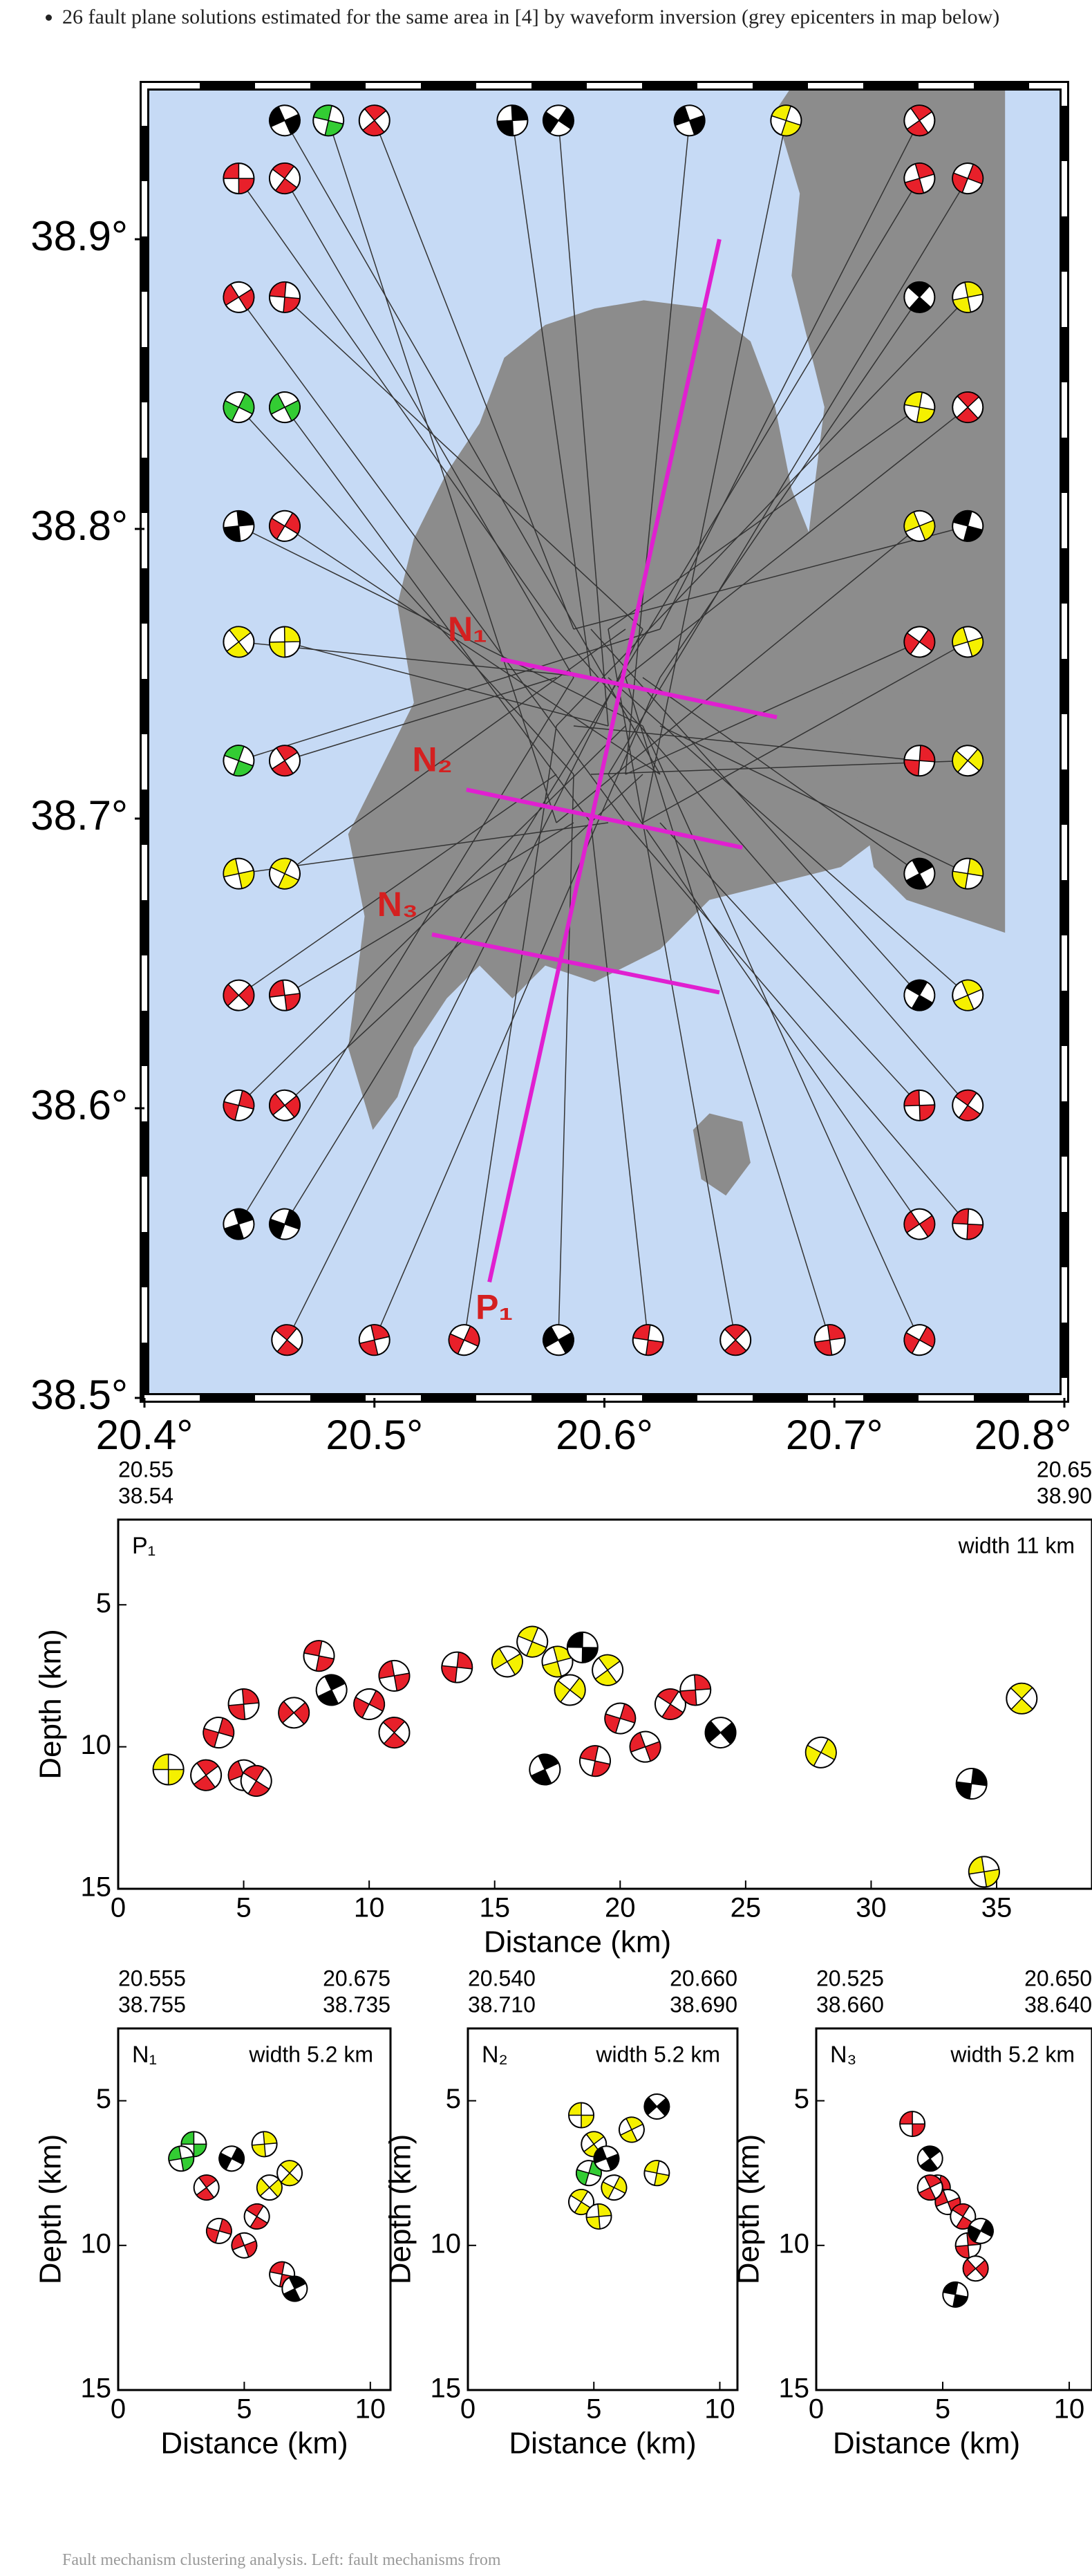 This screenshot has height=2576, width=1092. Describe the element at coordinates (850, 2004) in the screenshot. I see `start-lat: 38.660` at that location.